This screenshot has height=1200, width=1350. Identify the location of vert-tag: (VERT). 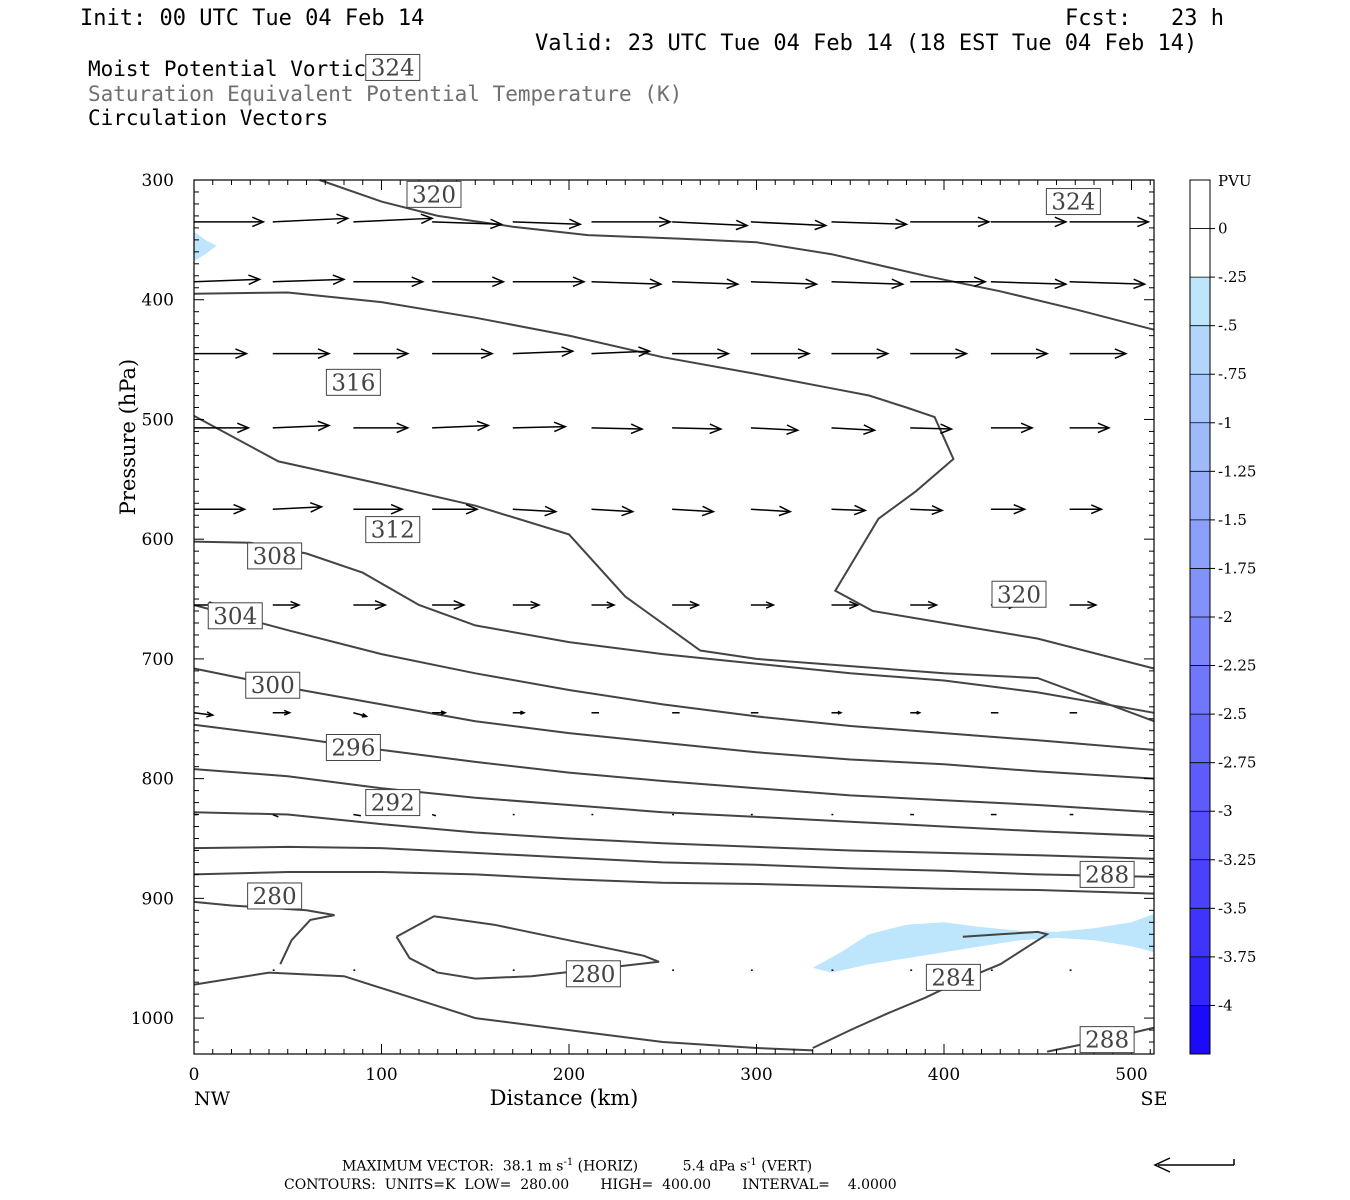
(787, 1166).